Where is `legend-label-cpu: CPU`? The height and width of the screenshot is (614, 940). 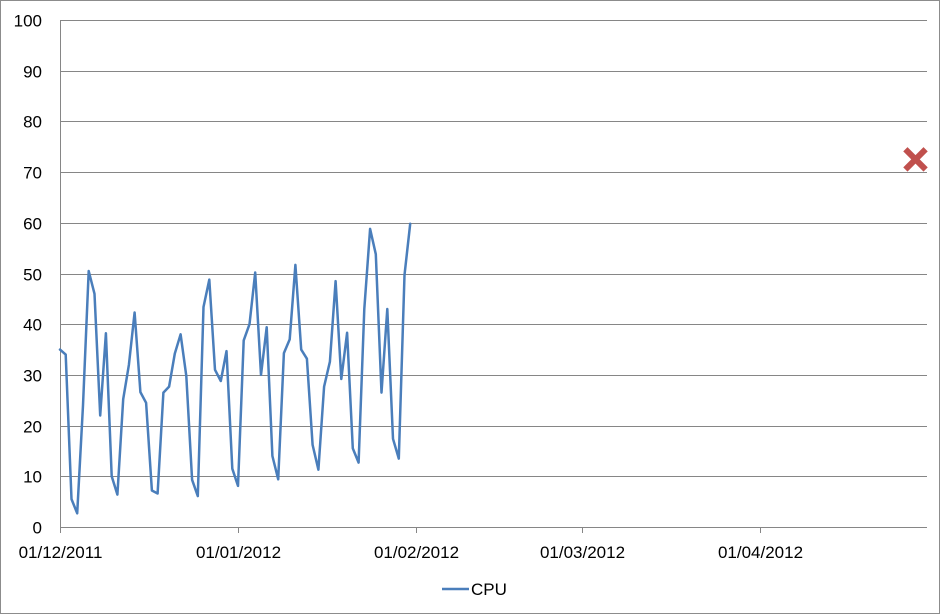
legend-label-cpu: CPU is located at coordinates (489, 589).